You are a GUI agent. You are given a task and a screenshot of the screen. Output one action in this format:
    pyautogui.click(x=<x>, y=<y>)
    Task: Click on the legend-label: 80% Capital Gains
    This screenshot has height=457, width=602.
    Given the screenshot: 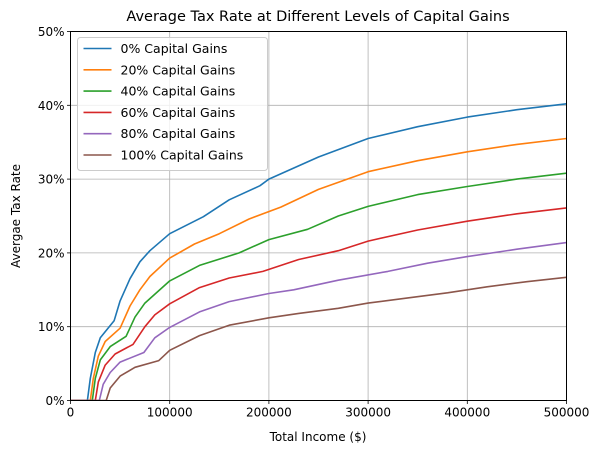 What is the action you would take?
    pyautogui.click(x=178, y=133)
    